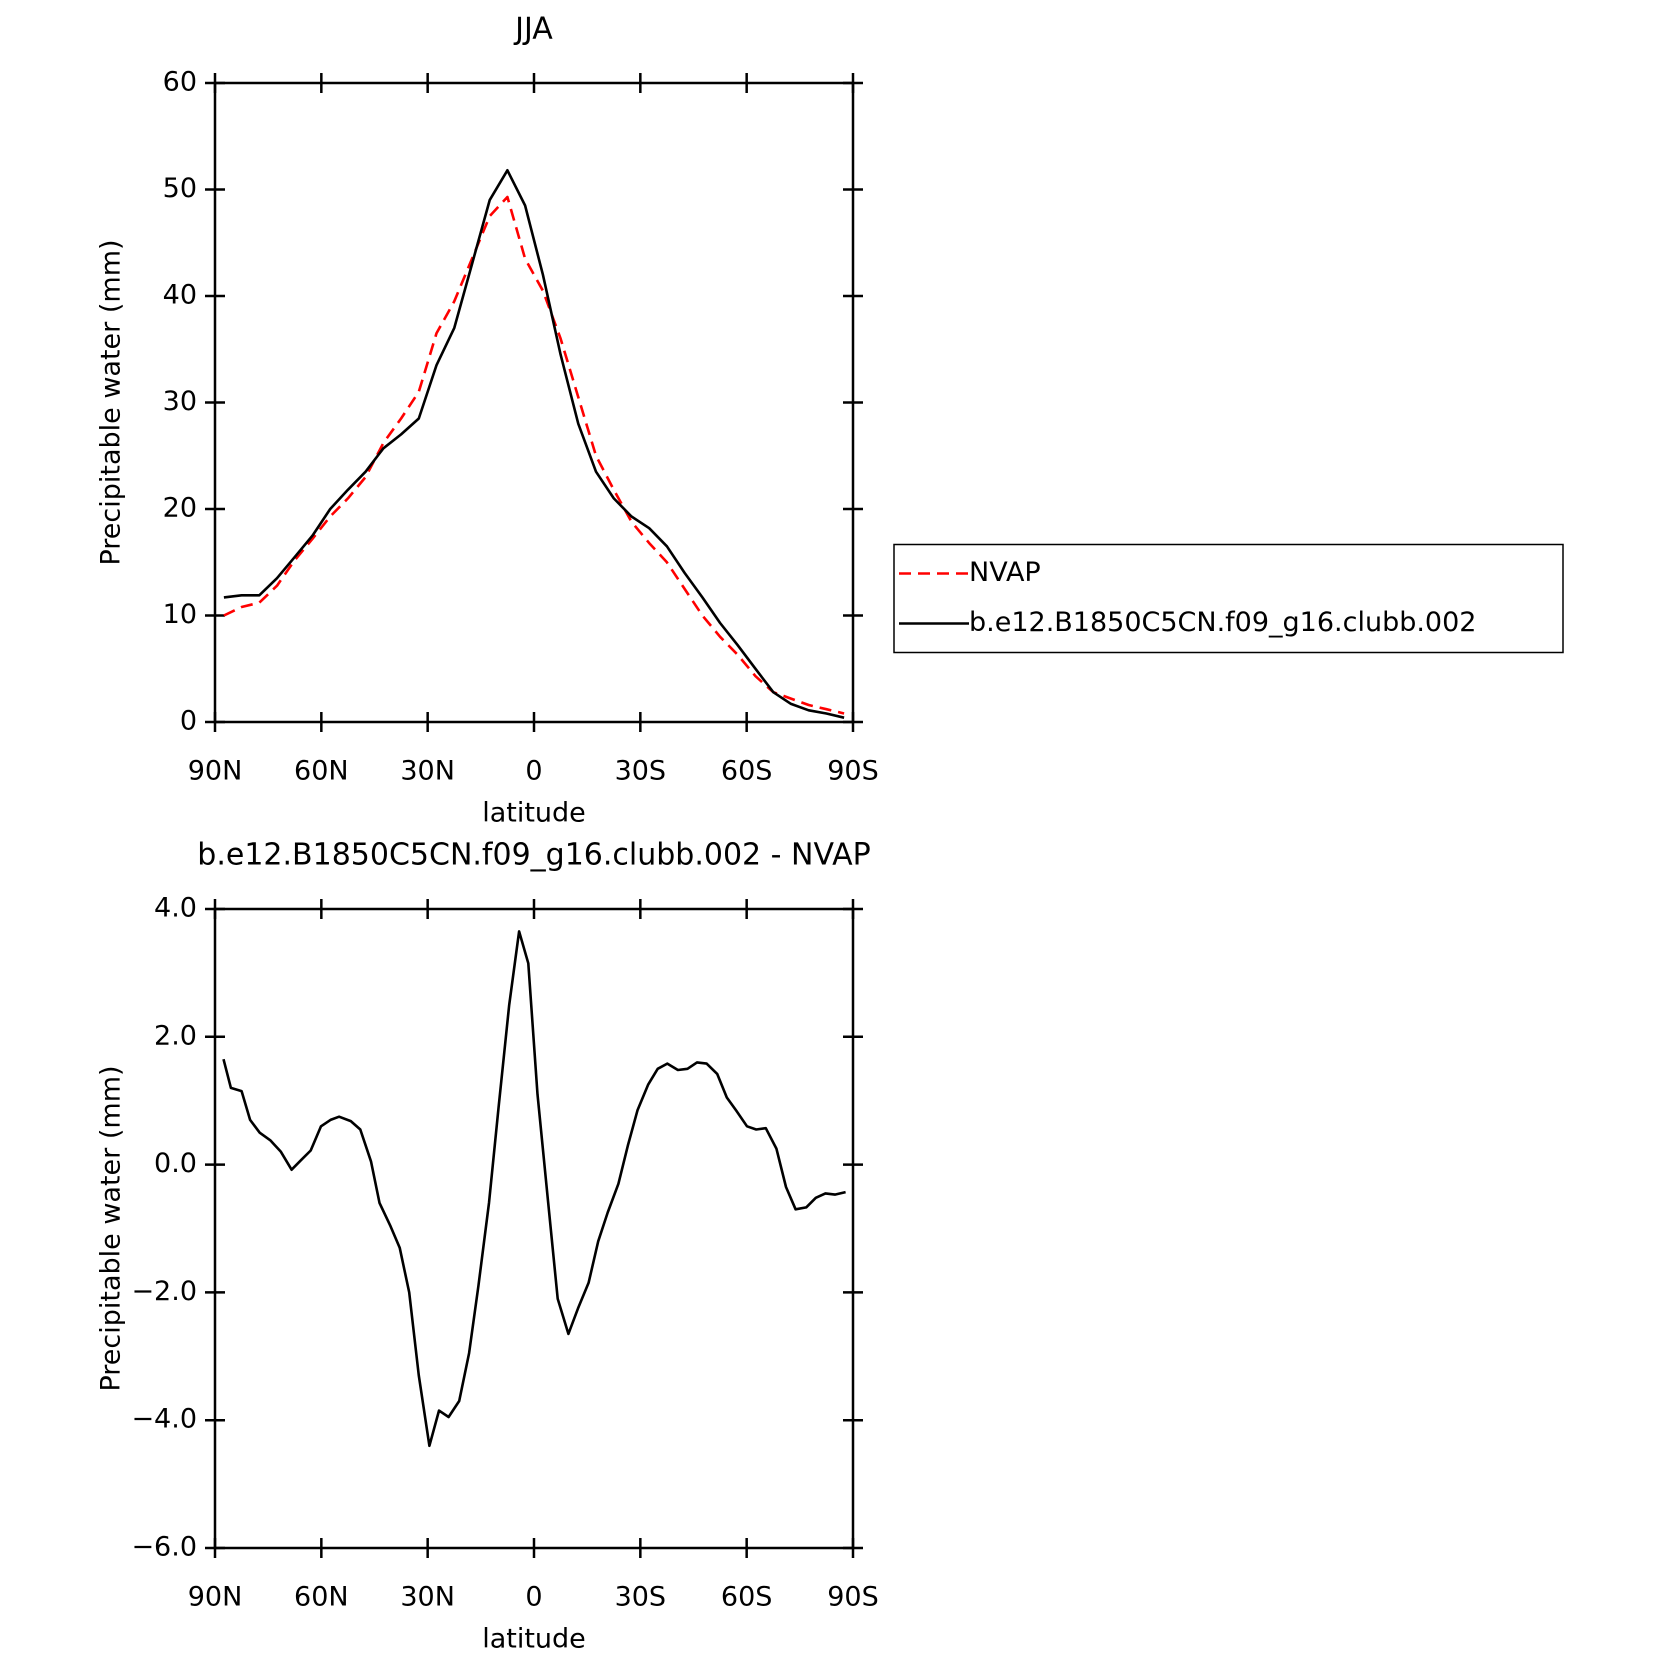 This screenshot has width=1655, height=1662. I want to click on y-tick-label: 40, so click(180, 295).